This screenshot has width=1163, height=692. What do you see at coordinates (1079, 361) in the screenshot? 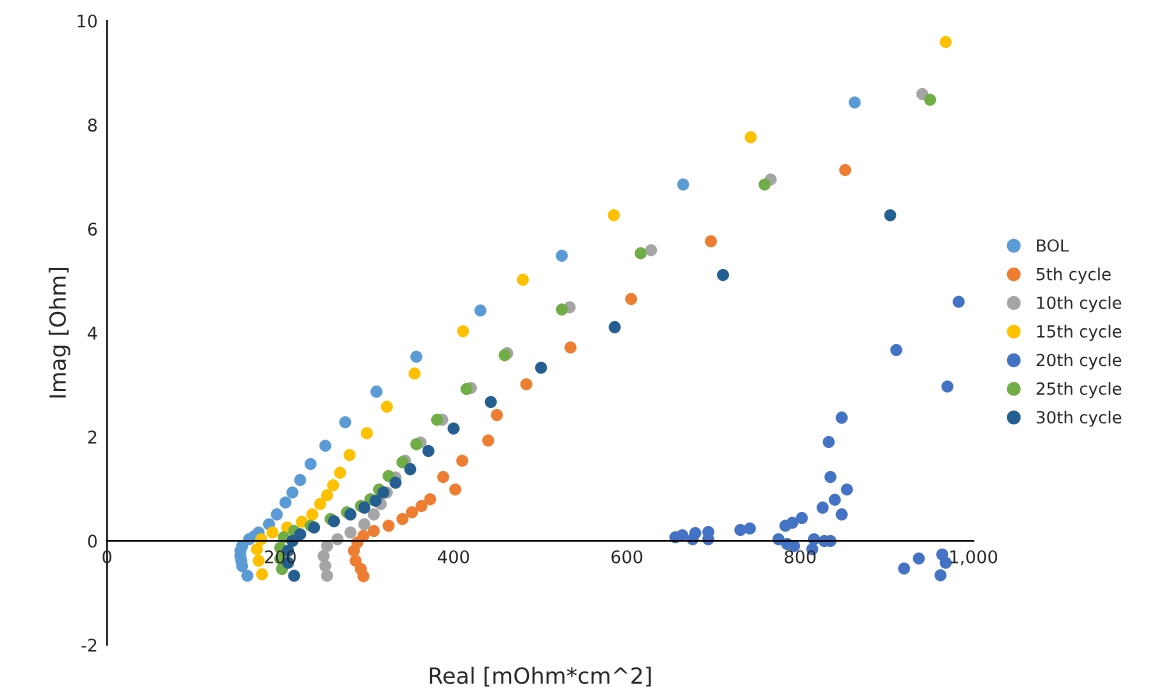
I see `legend-label: 20th cycle` at bounding box center [1079, 361].